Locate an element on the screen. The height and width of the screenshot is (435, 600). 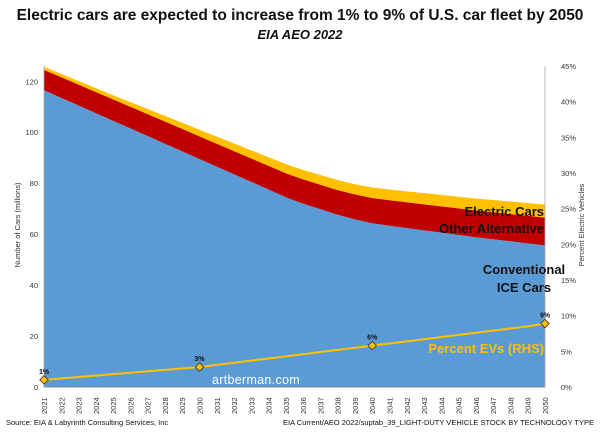
series-label-ice-line1: Conventional is located at coordinates (524, 269).